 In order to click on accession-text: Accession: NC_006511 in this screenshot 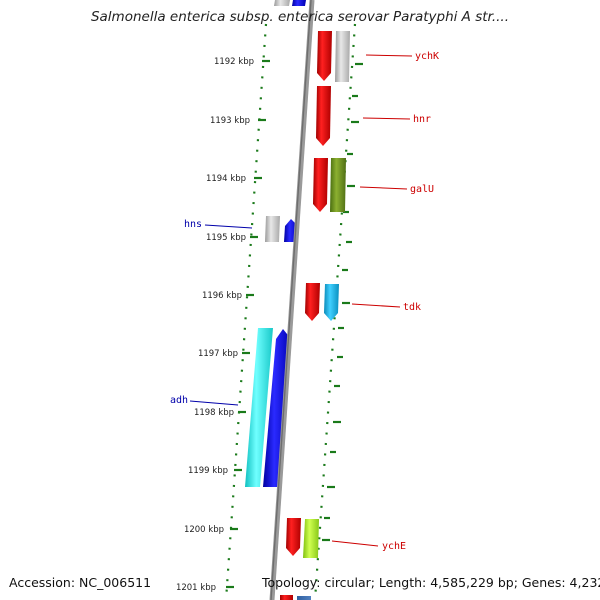, I will do `click(80, 582)`.